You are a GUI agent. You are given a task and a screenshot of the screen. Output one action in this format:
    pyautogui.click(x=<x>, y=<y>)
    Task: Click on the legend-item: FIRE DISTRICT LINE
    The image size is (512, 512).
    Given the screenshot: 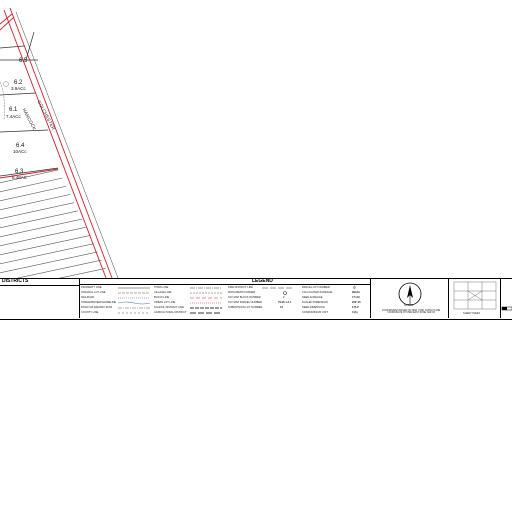 What is the action you would take?
    pyautogui.click(x=241, y=287)
    